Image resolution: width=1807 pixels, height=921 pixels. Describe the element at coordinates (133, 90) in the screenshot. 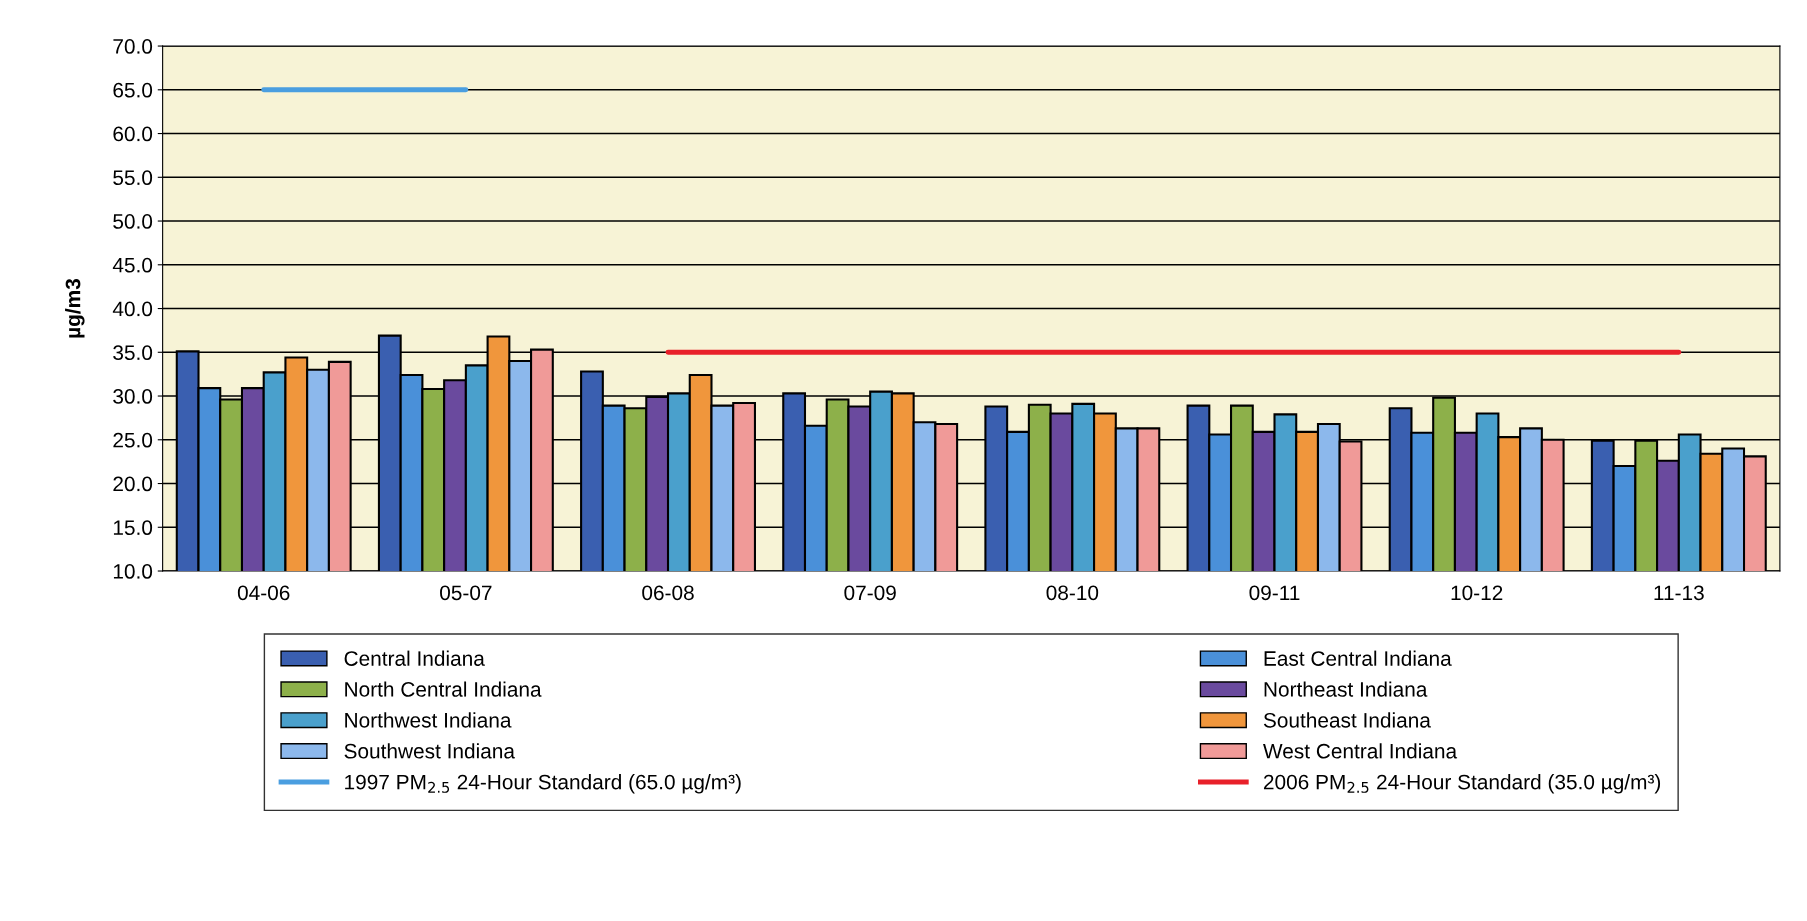

I see `y-tick-label: 65.0` at that location.